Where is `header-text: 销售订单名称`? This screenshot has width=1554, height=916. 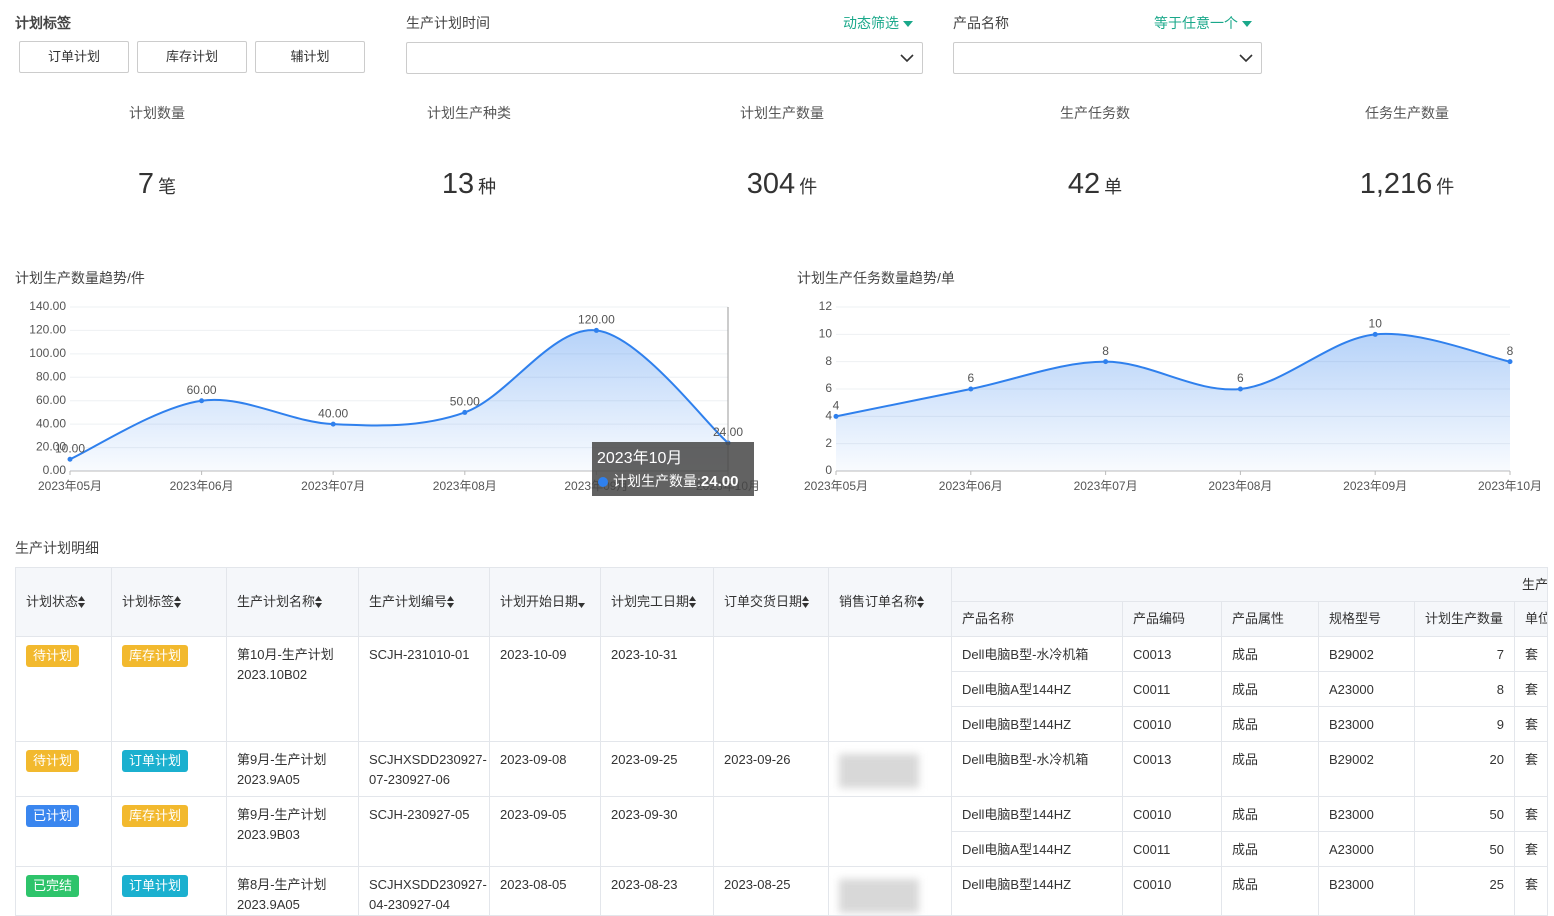
header-text: 销售订单名称 is located at coordinates (878, 602).